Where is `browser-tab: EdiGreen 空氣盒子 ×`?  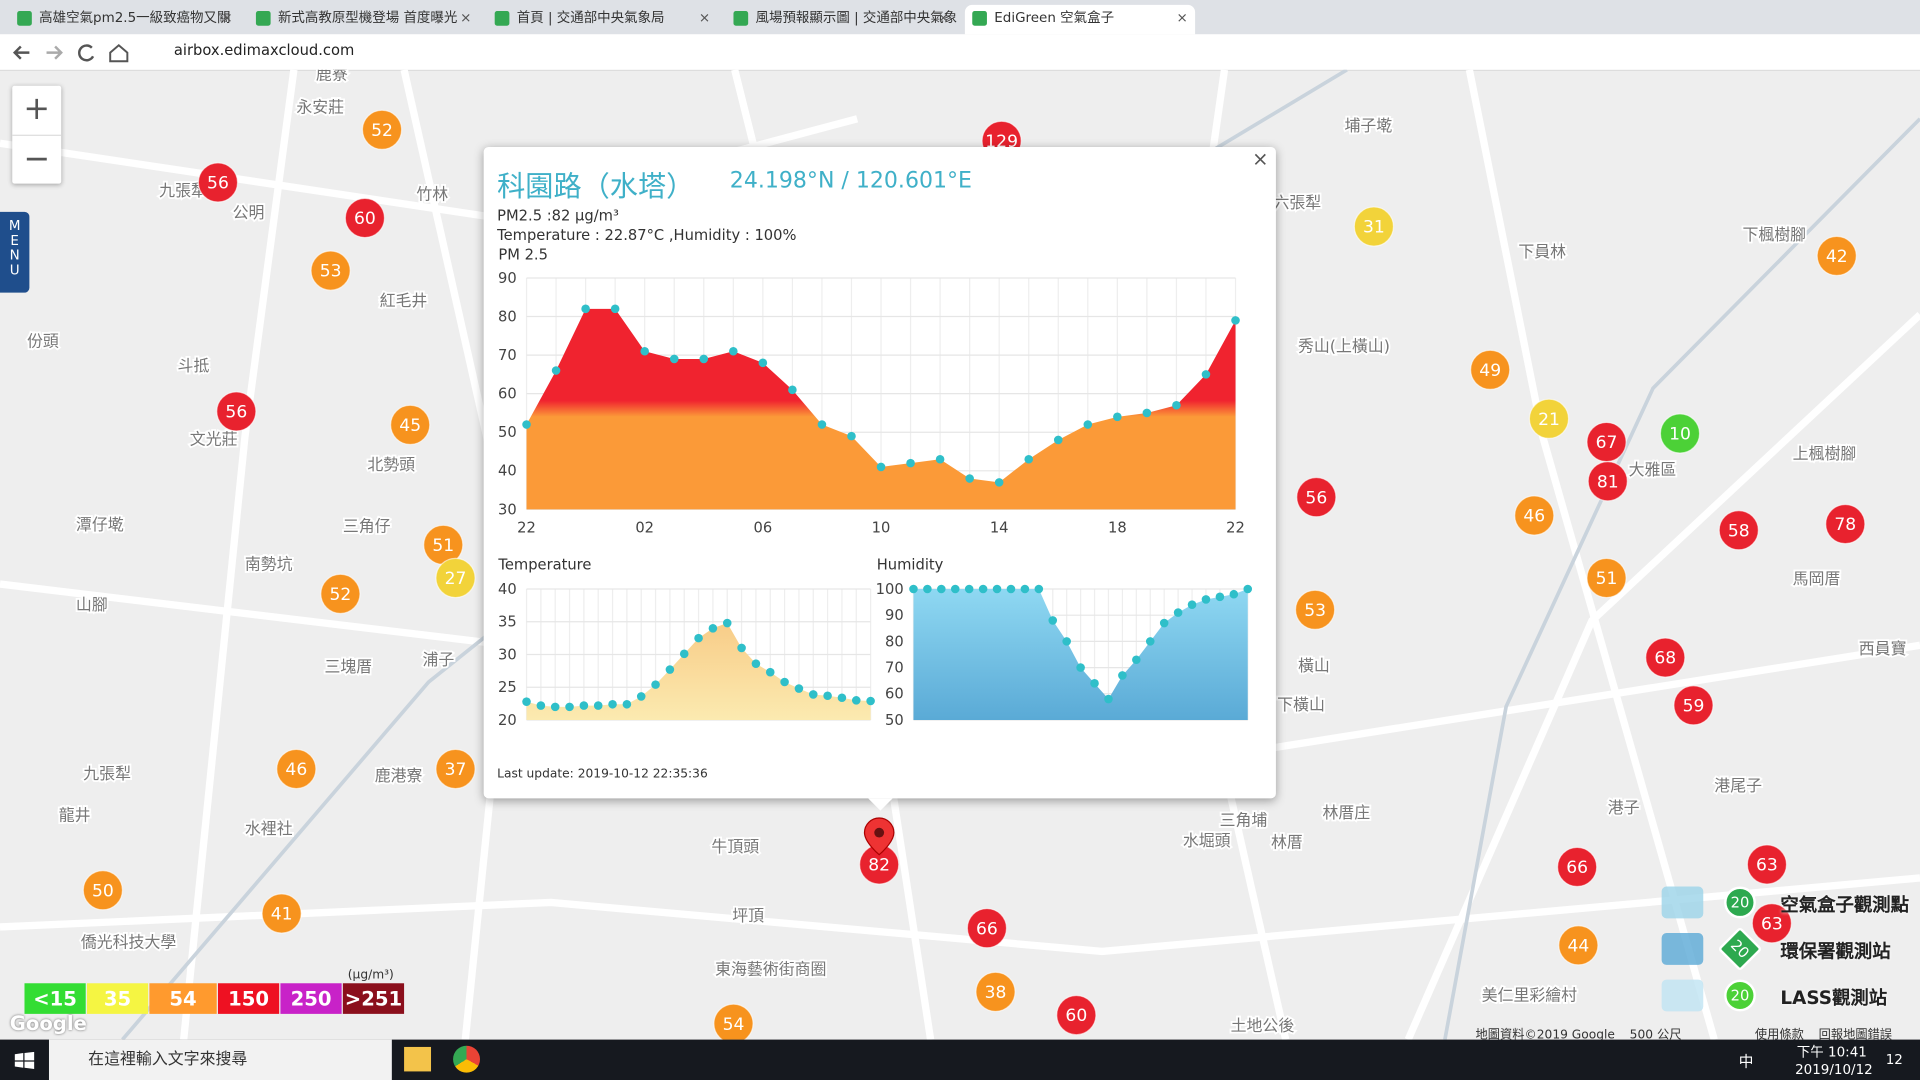
browser-tab: EdiGreen 空氣盒子 × is located at coordinates (1080, 19).